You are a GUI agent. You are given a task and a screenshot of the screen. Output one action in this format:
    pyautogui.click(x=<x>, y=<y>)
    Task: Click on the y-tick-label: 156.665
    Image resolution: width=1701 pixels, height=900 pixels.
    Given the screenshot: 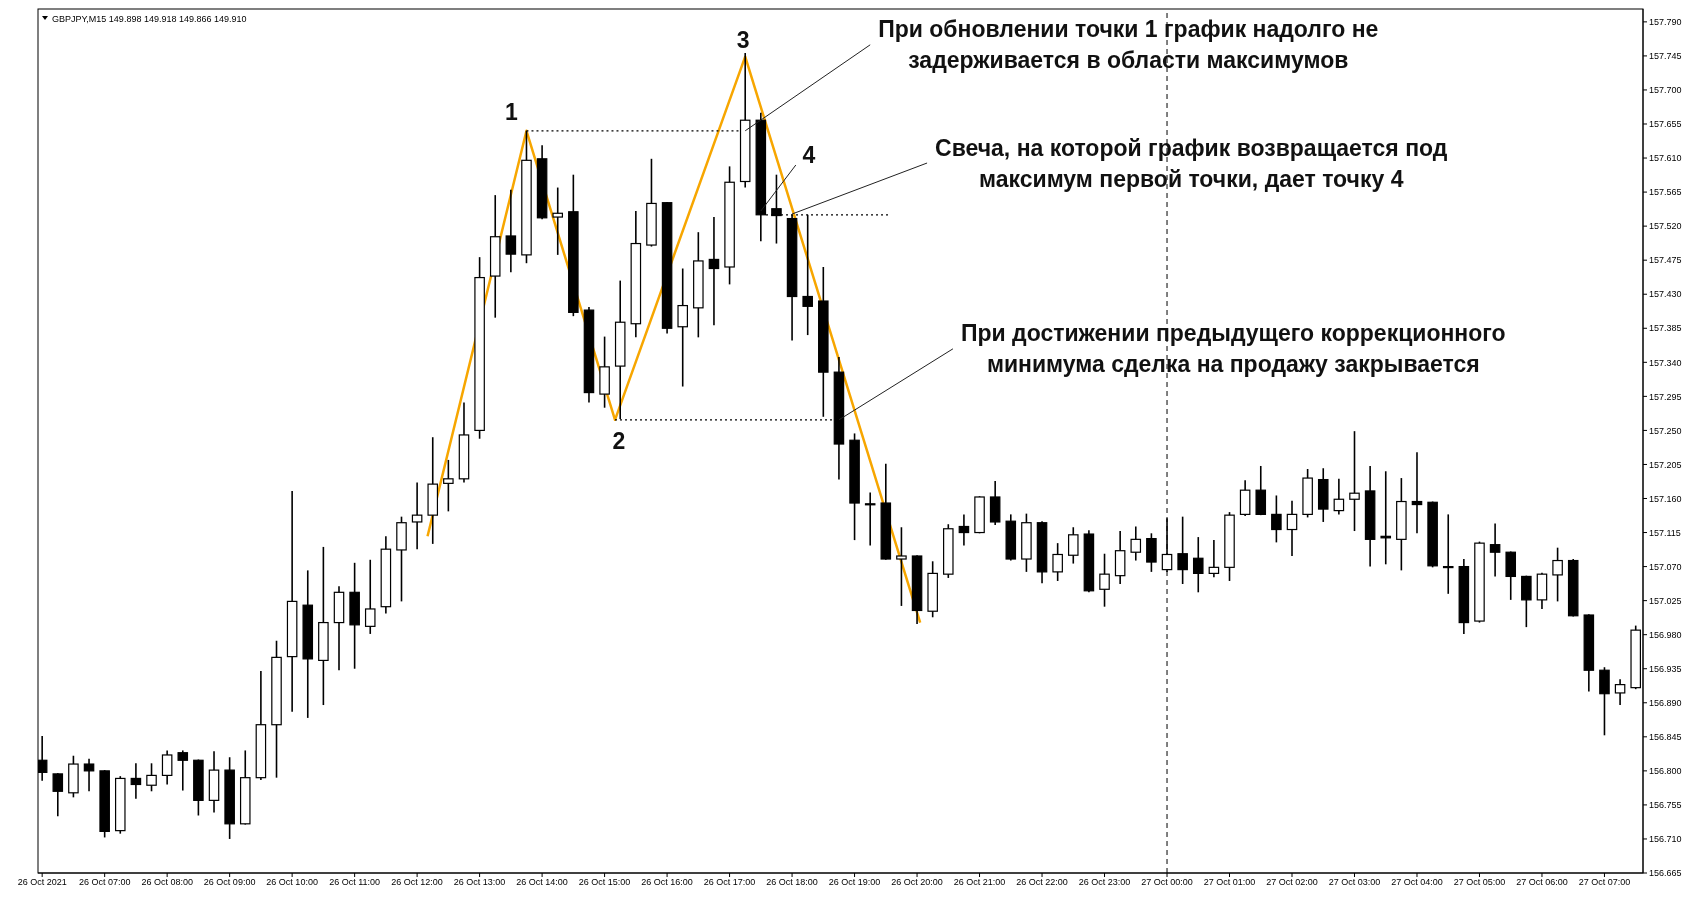 What is the action you would take?
    pyautogui.click(x=1665, y=873)
    